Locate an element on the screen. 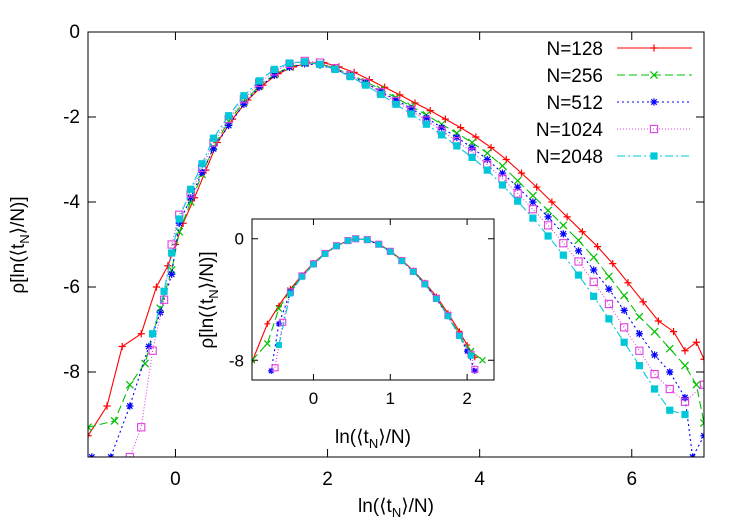  main-y-tick-label: -8 is located at coordinates (71, 372).